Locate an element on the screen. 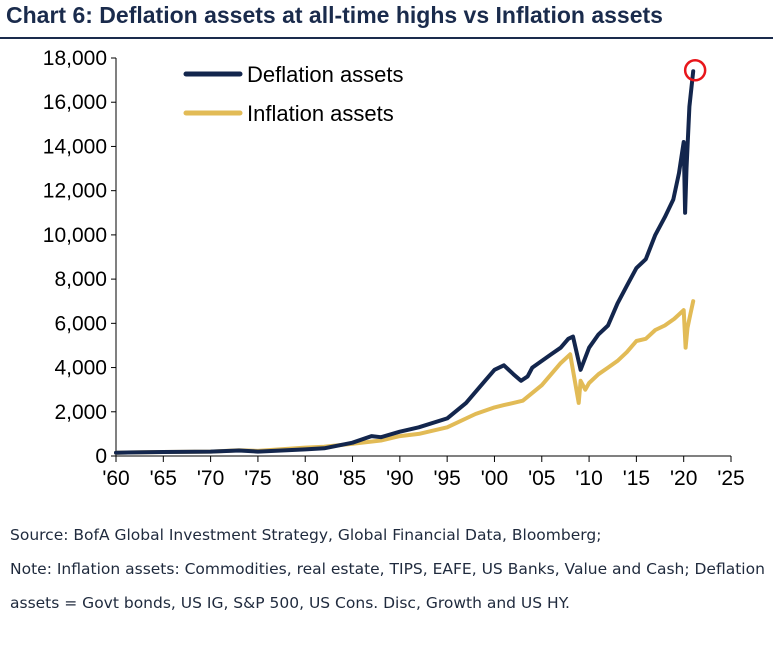  x-tick-label: '95 is located at coordinates (446, 478).